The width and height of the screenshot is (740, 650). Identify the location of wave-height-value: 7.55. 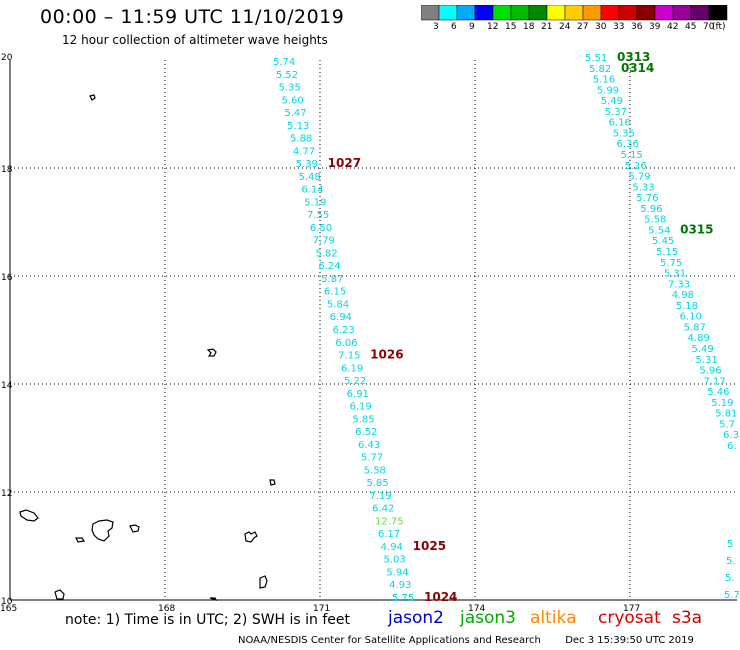
(318, 215).